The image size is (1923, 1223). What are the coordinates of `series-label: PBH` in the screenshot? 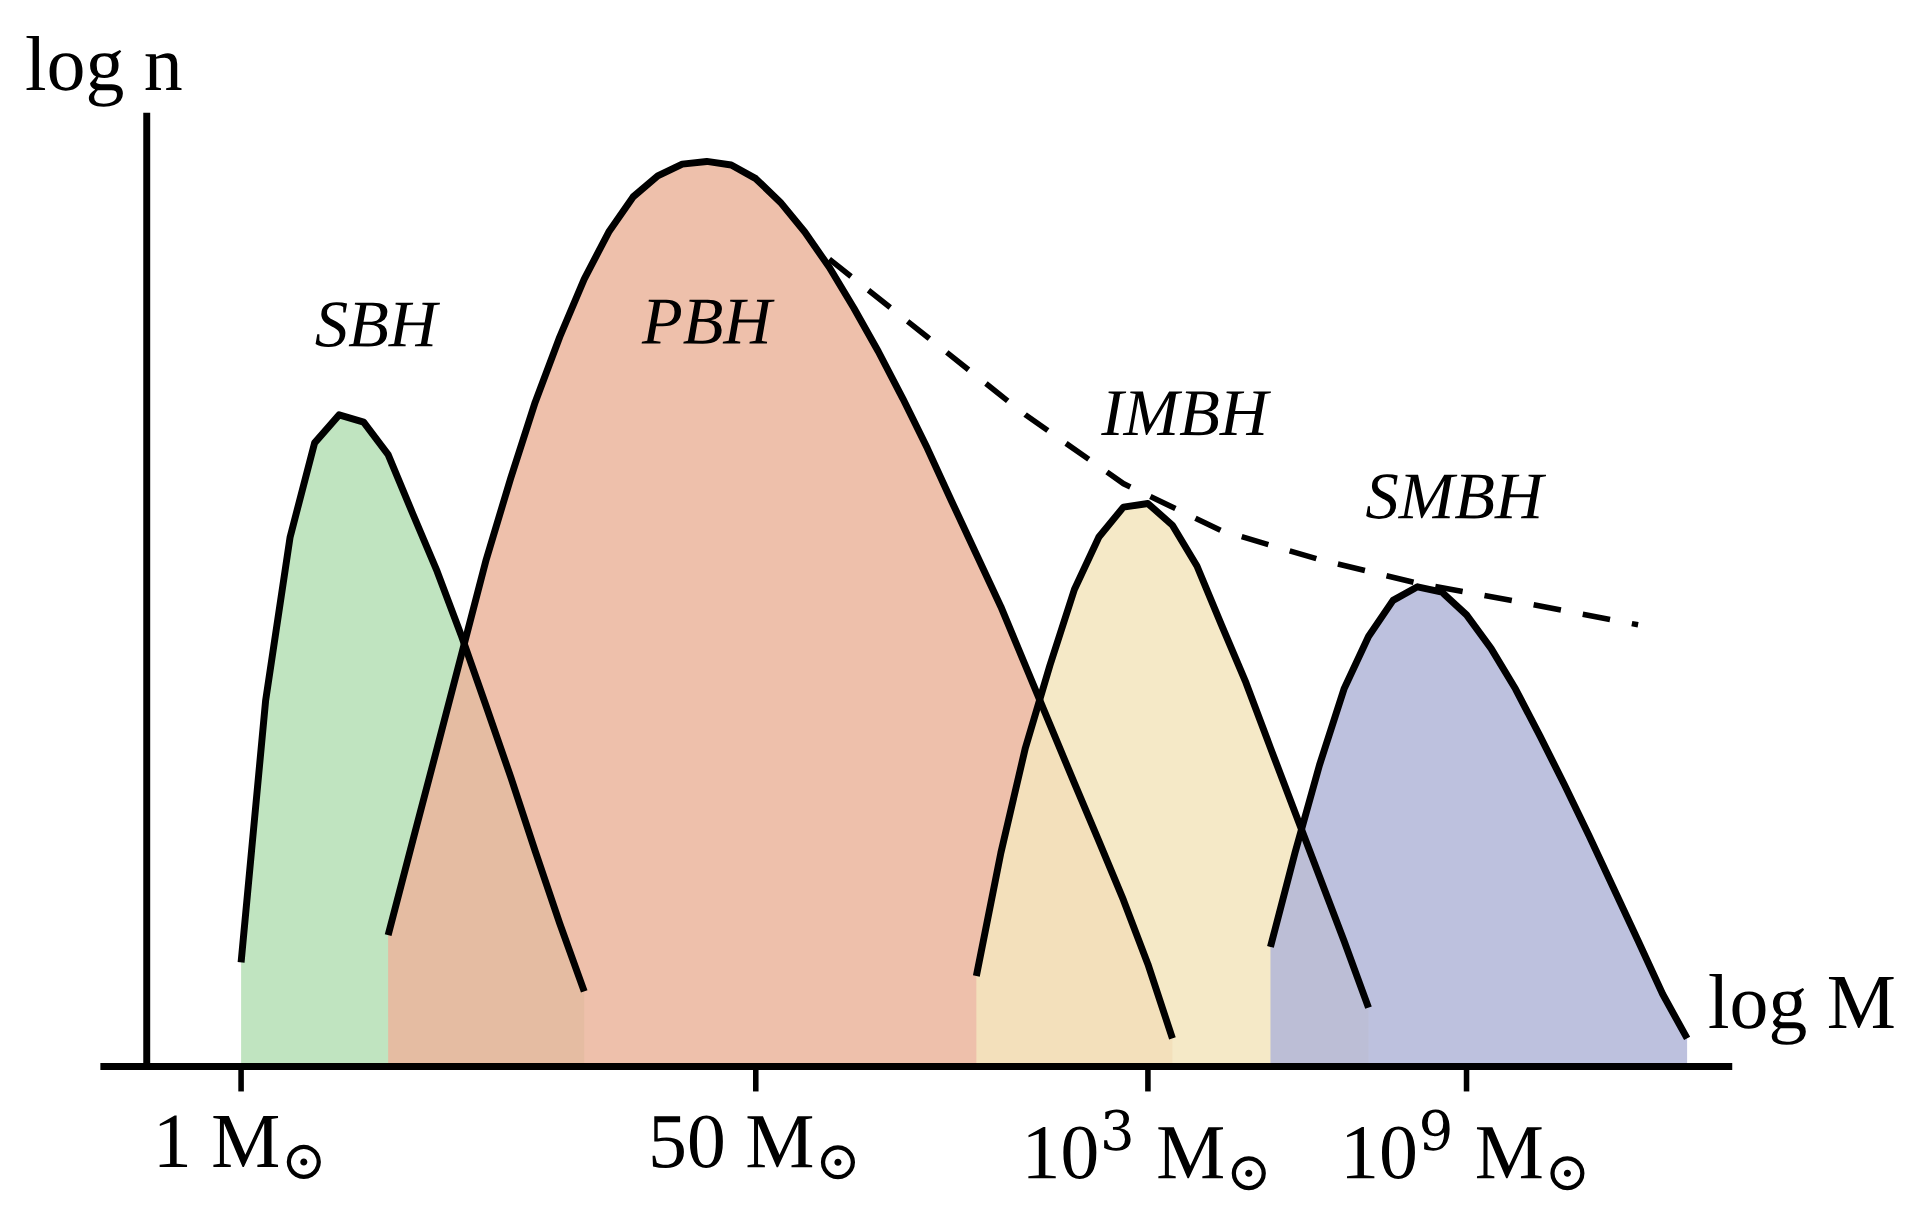 It's located at (708, 321).